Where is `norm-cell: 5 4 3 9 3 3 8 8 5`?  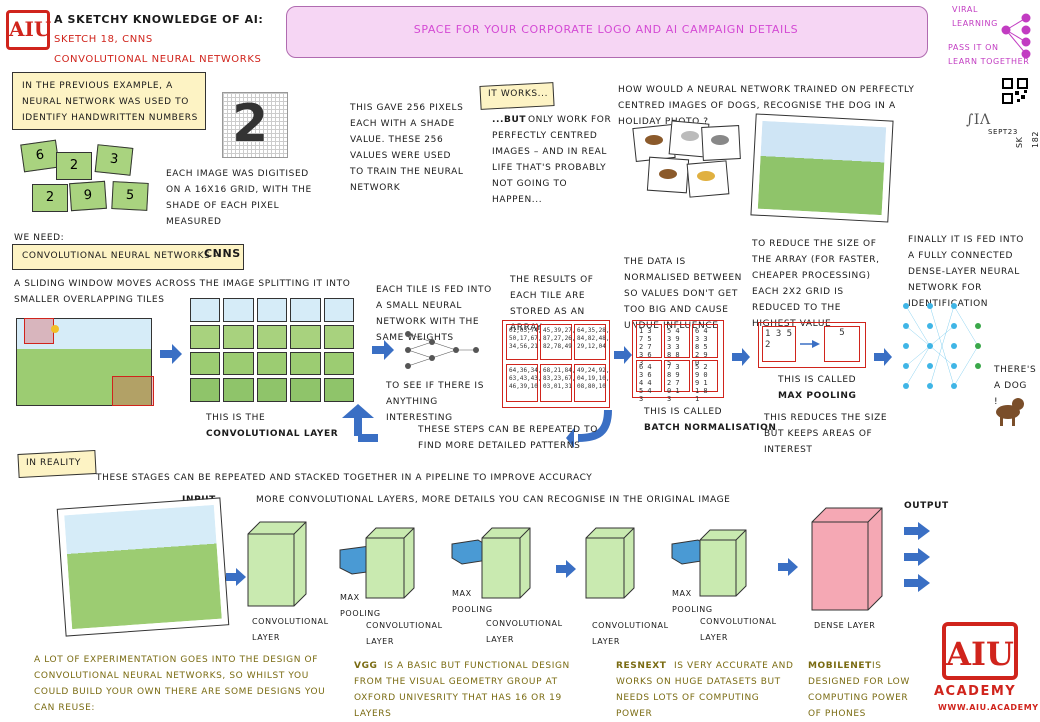 norm-cell: 5 4 3 9 3 3 8 8 5 is located at coordinates (677, 345).